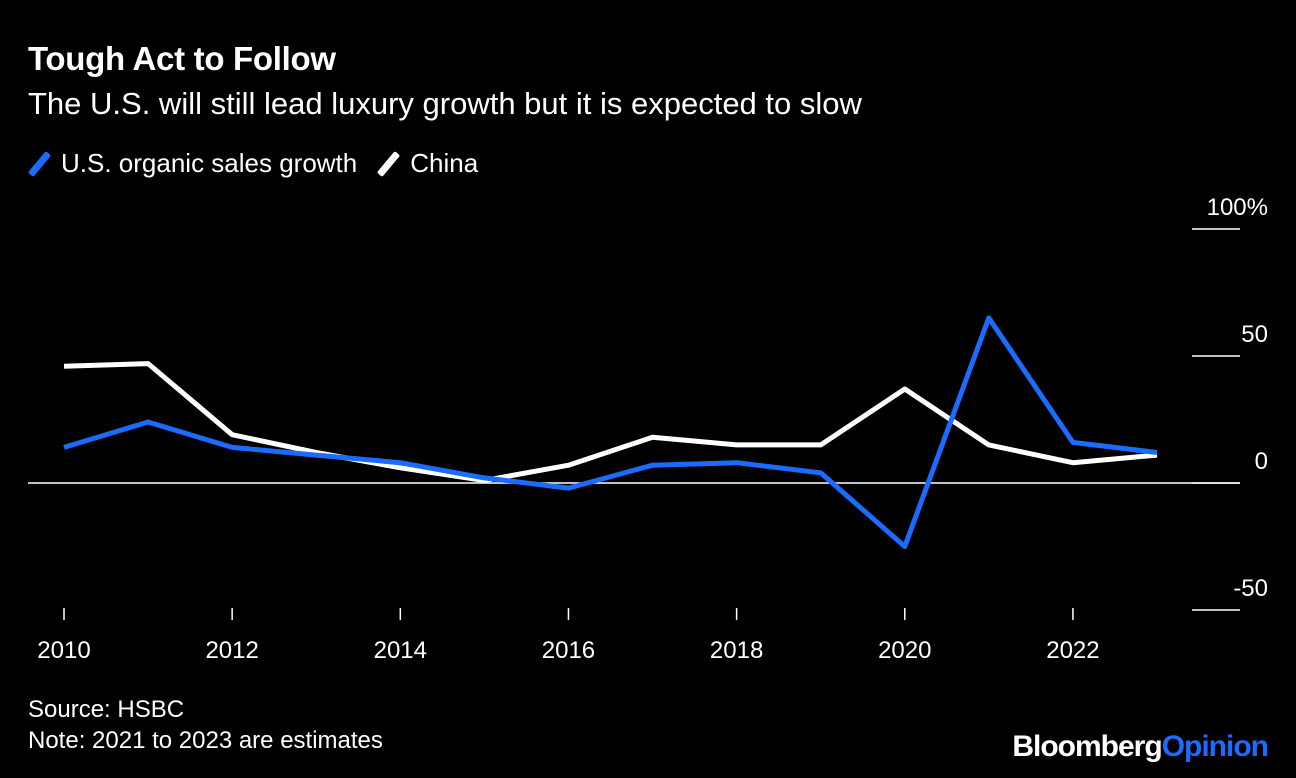 This screenshot has width=1296, height=778. What do you see at coordinates (1254, 334) in the screenshot?
I see `y-tick-label-1: 50` at bounding box center [1254, 334].